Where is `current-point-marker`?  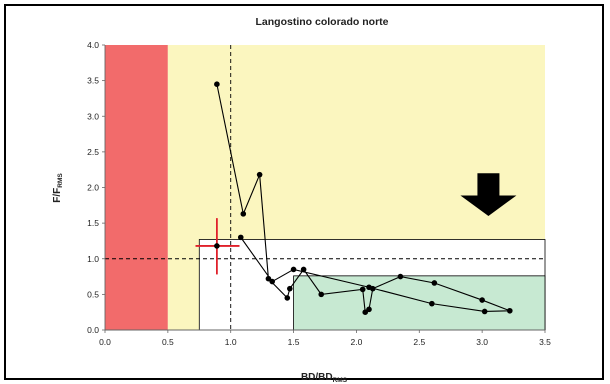 current-point-marker is located at coordinates (217, 246).